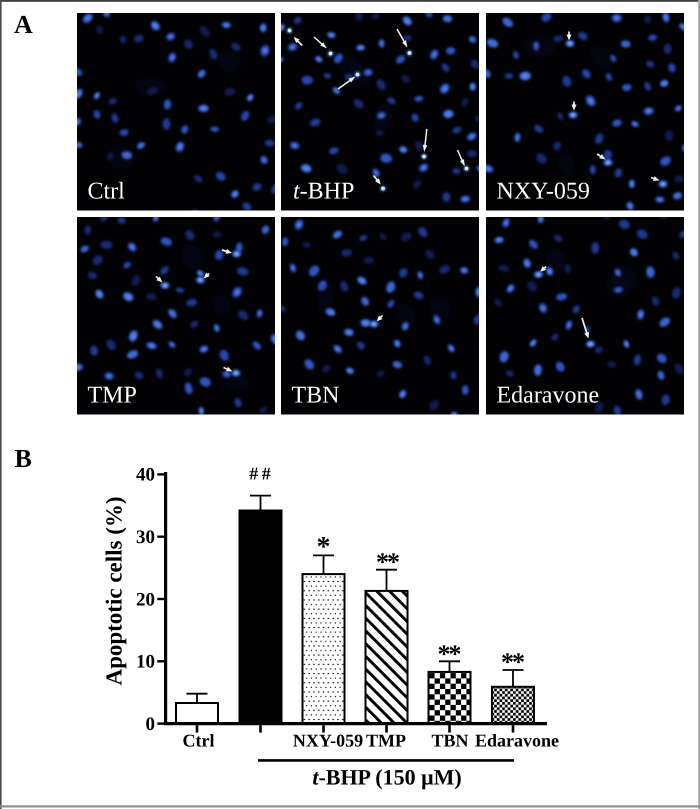 This screenshot has height=809, width=700. Describe the element at coordinates (145, 537) in the screenshot. I see `svg-text: 30` at that location.